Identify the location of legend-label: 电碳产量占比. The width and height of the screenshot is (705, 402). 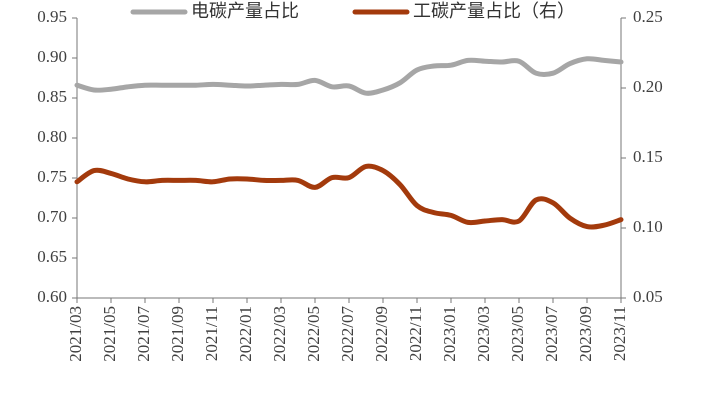
(245, 11).